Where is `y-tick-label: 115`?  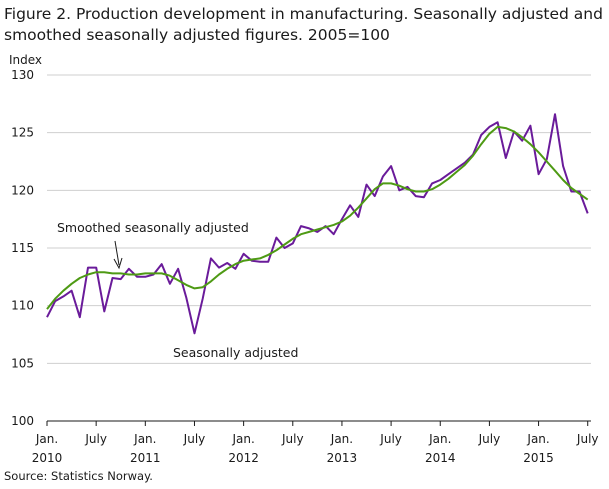 y-tick-label: 115 is located at coordinates (22, 248).